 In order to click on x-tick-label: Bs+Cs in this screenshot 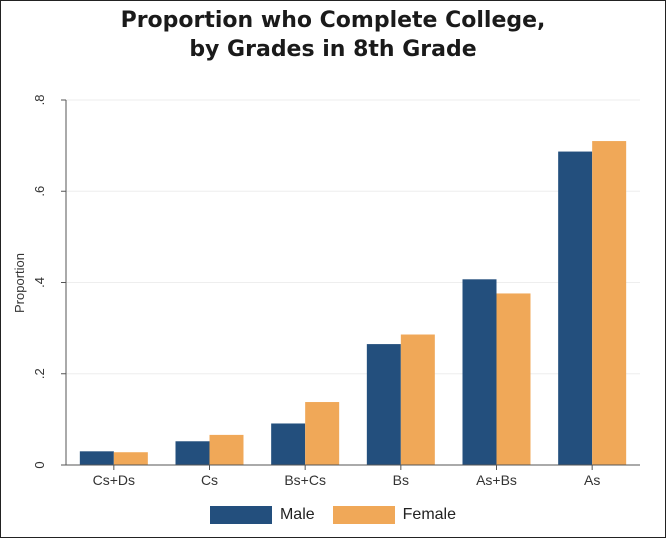, I will do `click(305, 480)`.